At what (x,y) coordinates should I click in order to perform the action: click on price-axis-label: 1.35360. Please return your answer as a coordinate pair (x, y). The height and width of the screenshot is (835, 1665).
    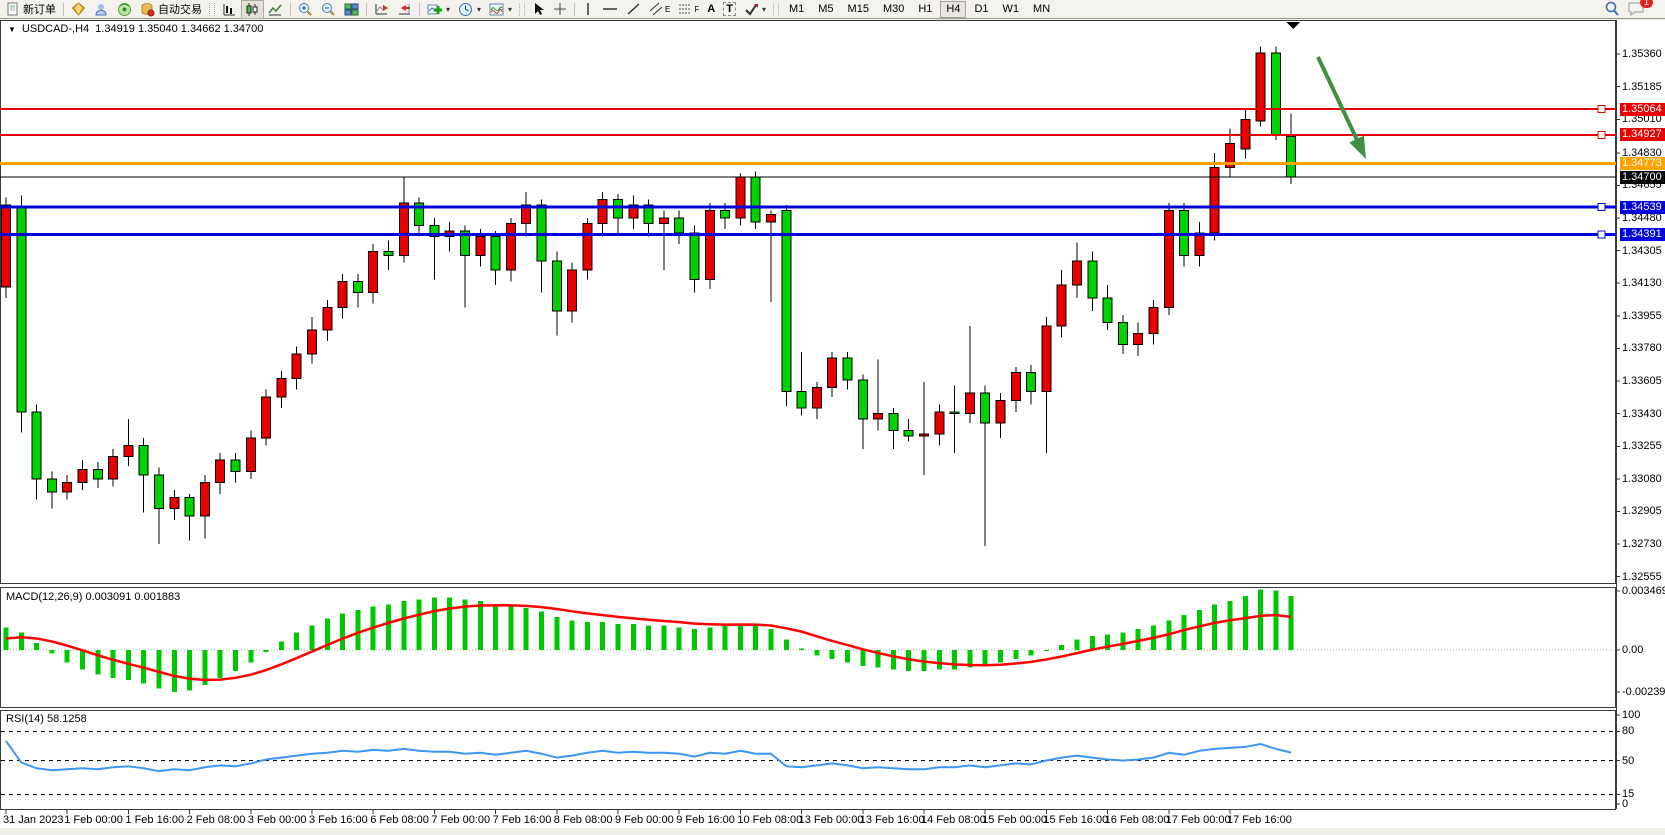
    Looking at the image, I should click on (1642, 54).